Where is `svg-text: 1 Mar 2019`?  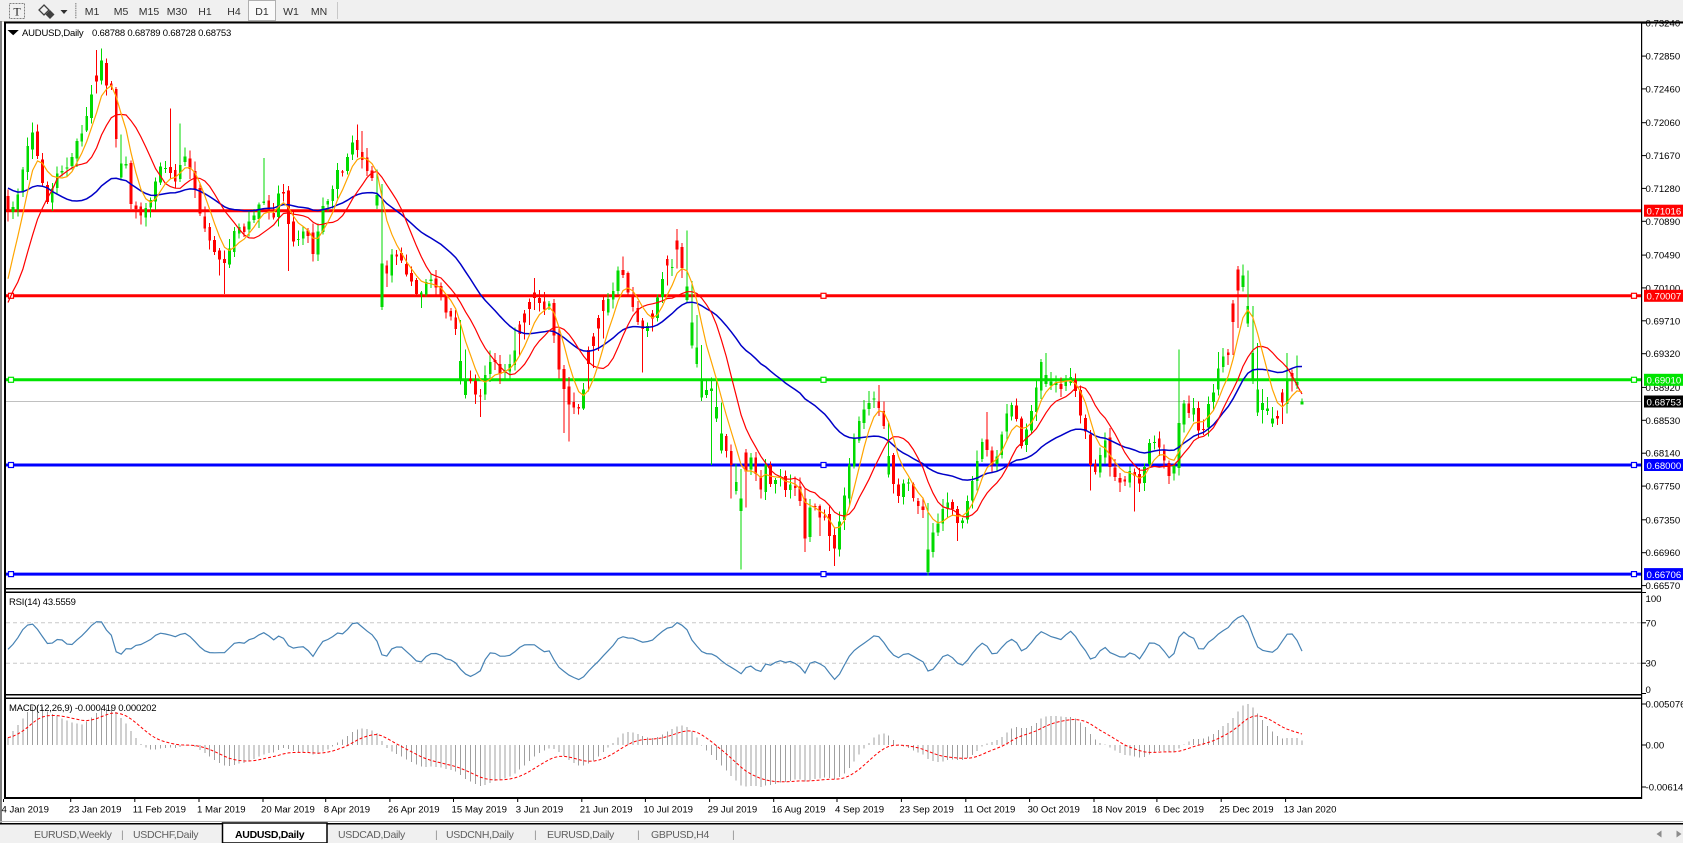
svg-text: 1 Mar 2019 is located at coordinates (221, 810).